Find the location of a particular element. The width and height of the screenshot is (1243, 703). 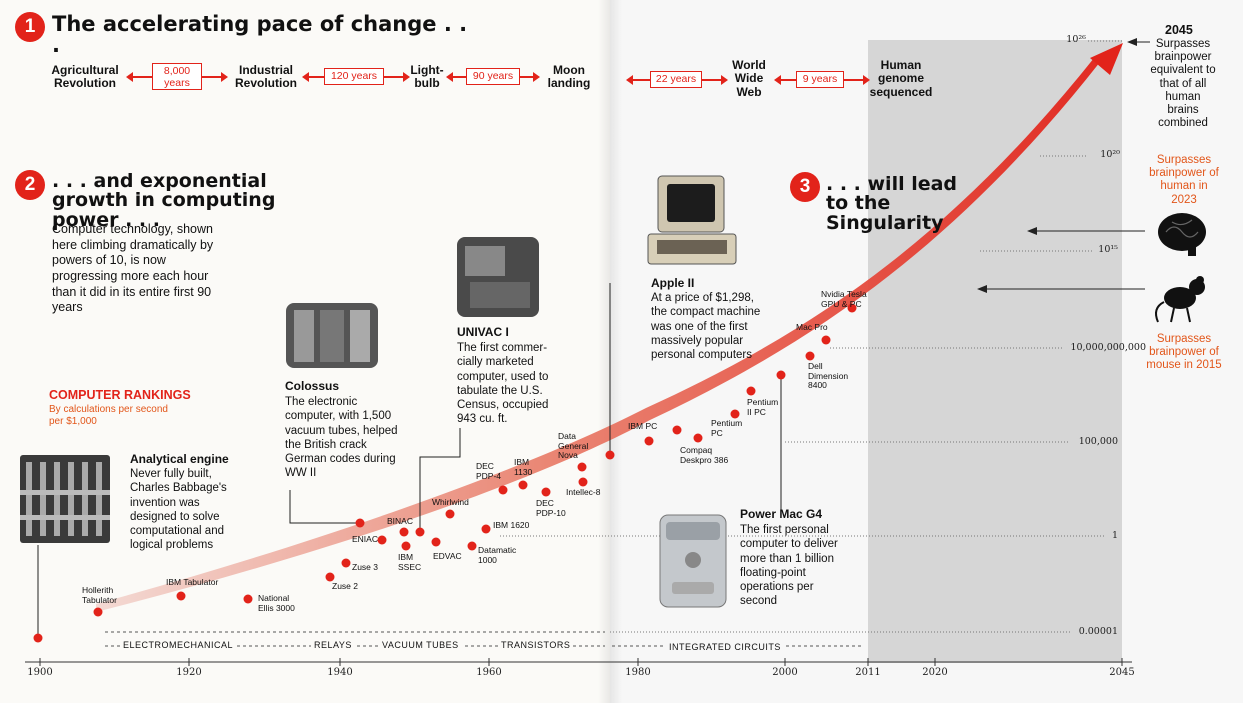

label-ibm-1620: IBM 1620 is located at coordinates (511, 525).